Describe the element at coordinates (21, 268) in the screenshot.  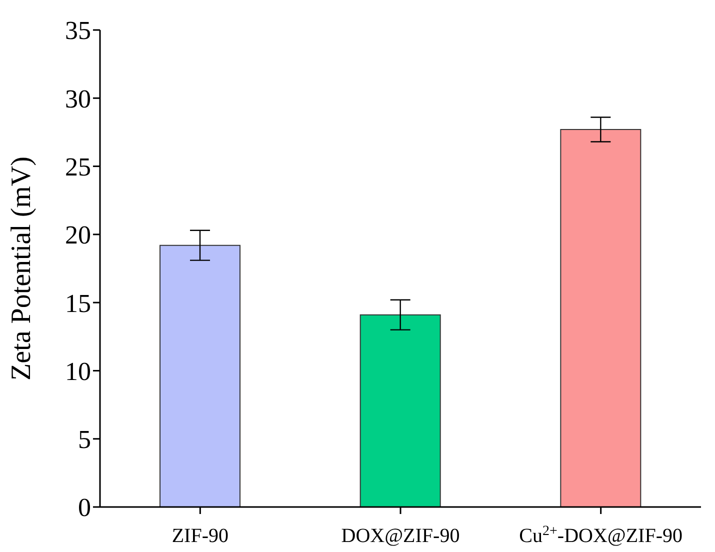
I see `y-axis-title: Zeta Potential (mV)` at that location.